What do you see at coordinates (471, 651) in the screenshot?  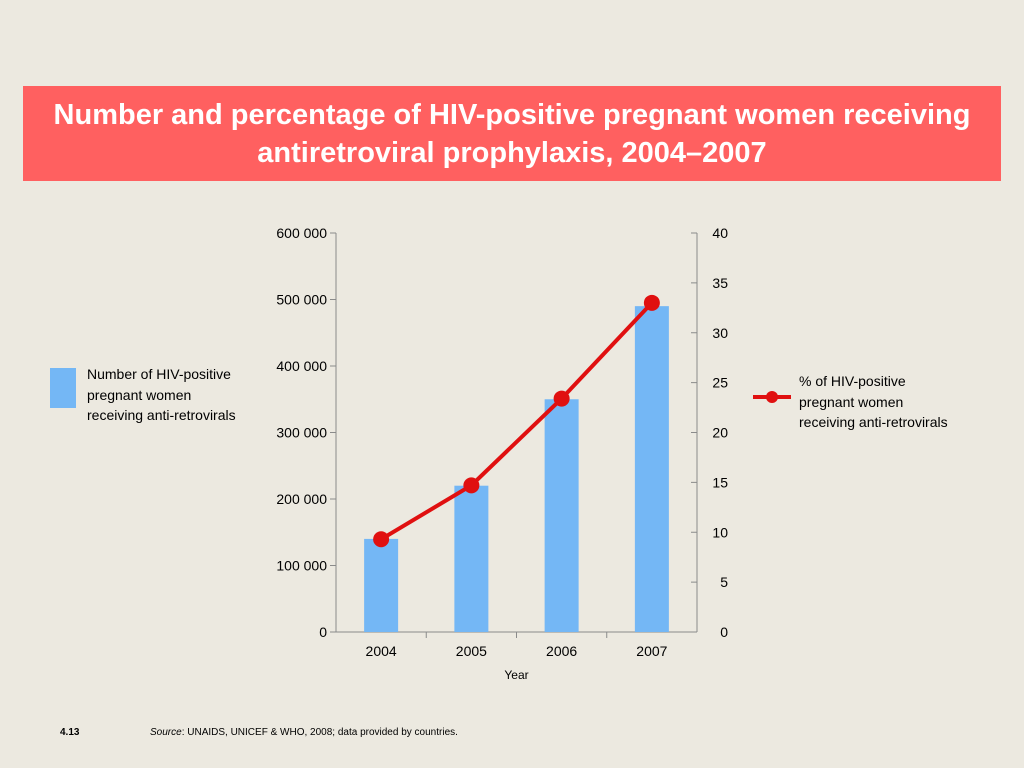 I see `x-axis-tick-label: 2005` at bounding box center [471, 651].